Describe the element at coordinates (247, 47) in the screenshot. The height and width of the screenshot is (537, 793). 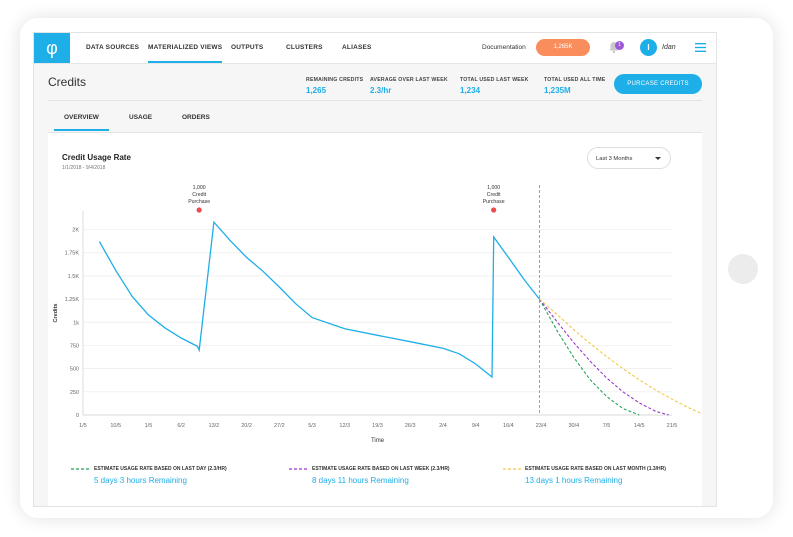
I see `nav-outputs: OUTPUTS` at that location.